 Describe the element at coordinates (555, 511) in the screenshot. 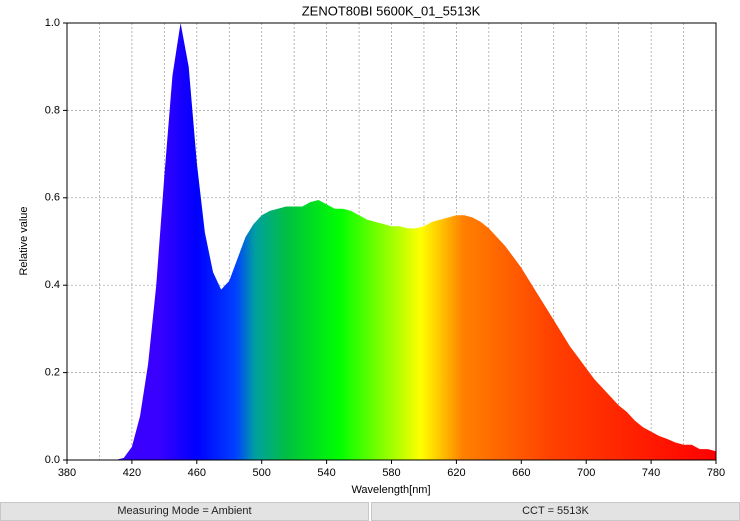

I see `status-right: CCT = 5513K` at that location.